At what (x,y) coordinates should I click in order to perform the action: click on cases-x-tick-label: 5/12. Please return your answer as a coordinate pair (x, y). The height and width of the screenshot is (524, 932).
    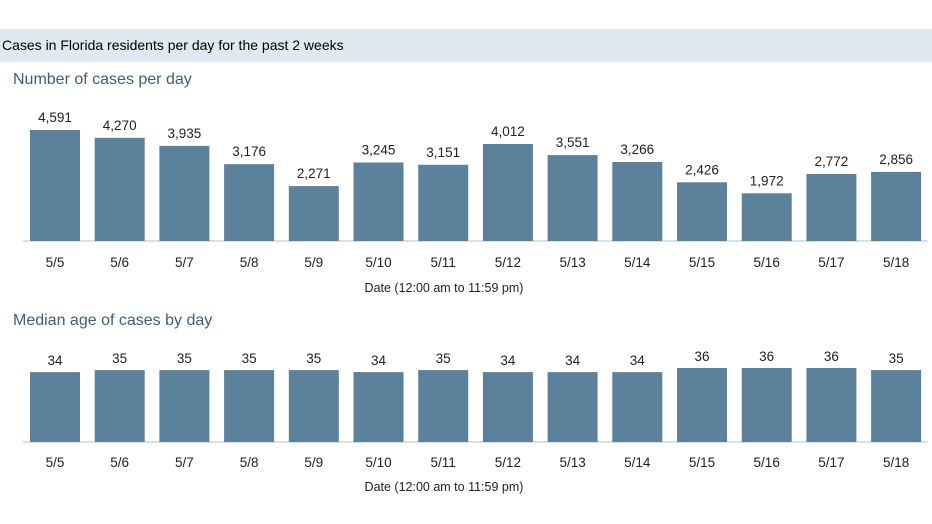
    Looking at the image, I should click on (508, 262).